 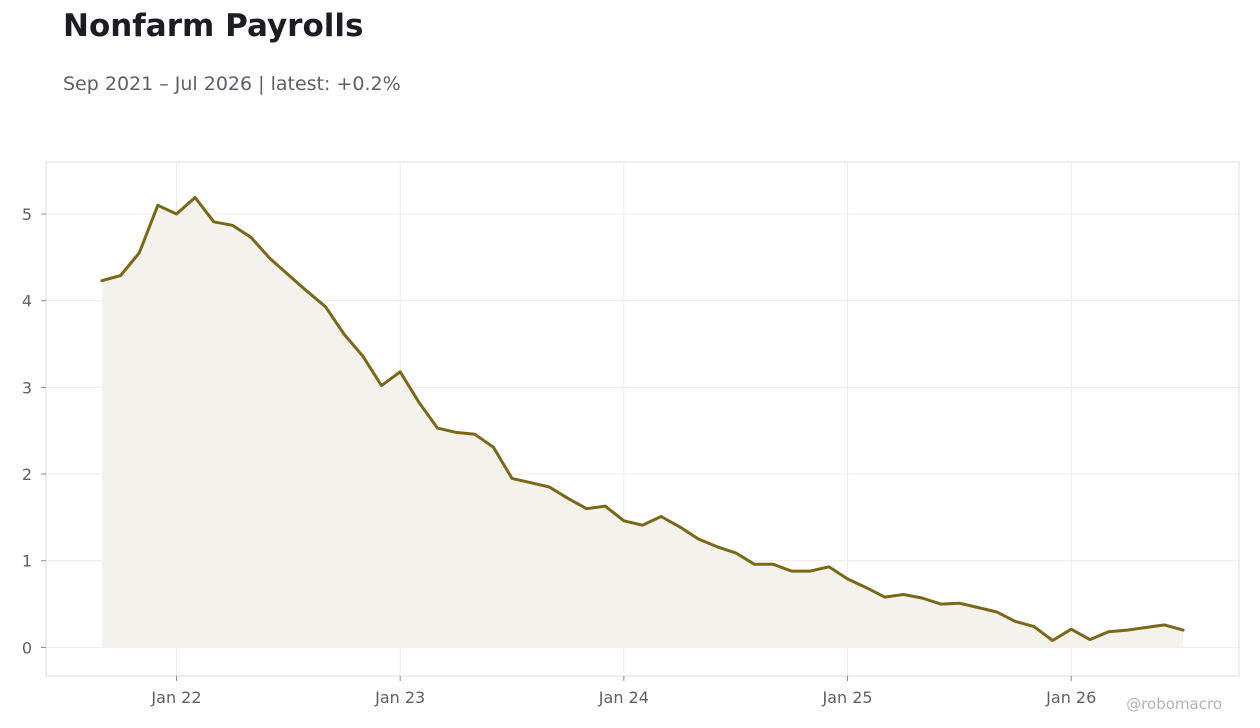 What do you see at coordinates (846, 697) in the screenshot?
I see `x-tick-label: Jan 25` at bounding box center [846, 697].